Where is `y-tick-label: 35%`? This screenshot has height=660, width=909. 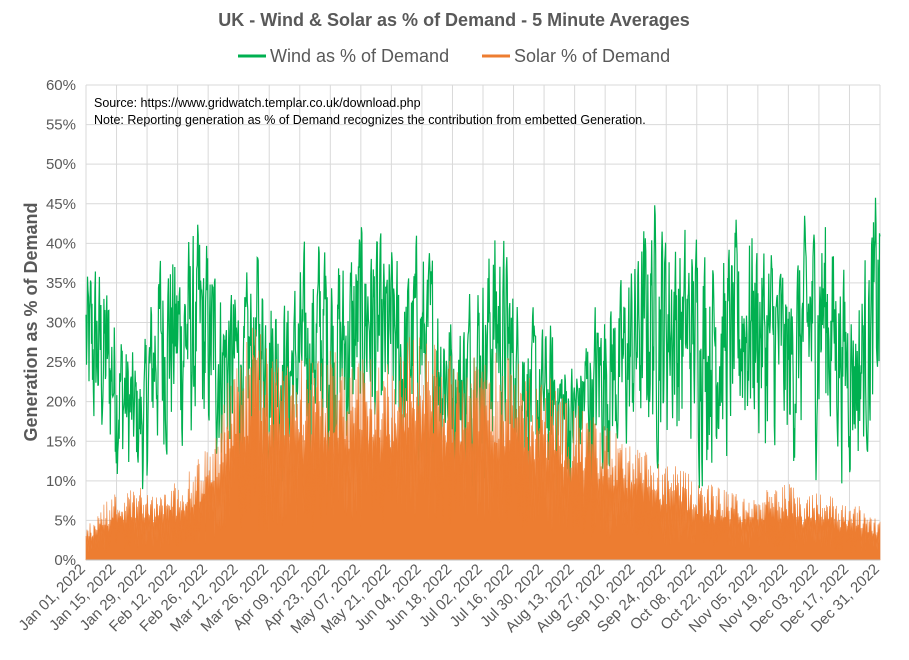
y-tick-label: 35% is located at coordinates (61, 283).